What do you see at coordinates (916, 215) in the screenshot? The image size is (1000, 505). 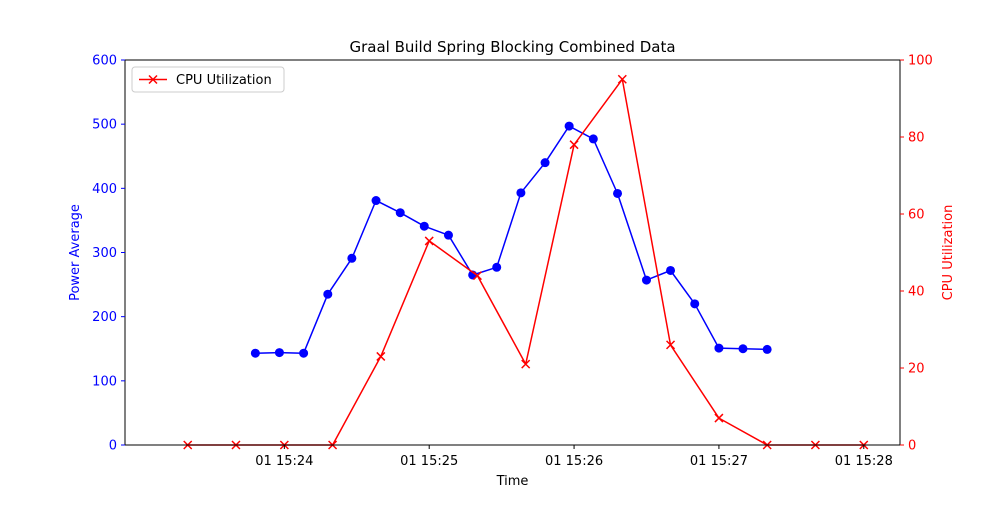 I see `y-right-tick-label: 60` at bounding box center [916, 215].